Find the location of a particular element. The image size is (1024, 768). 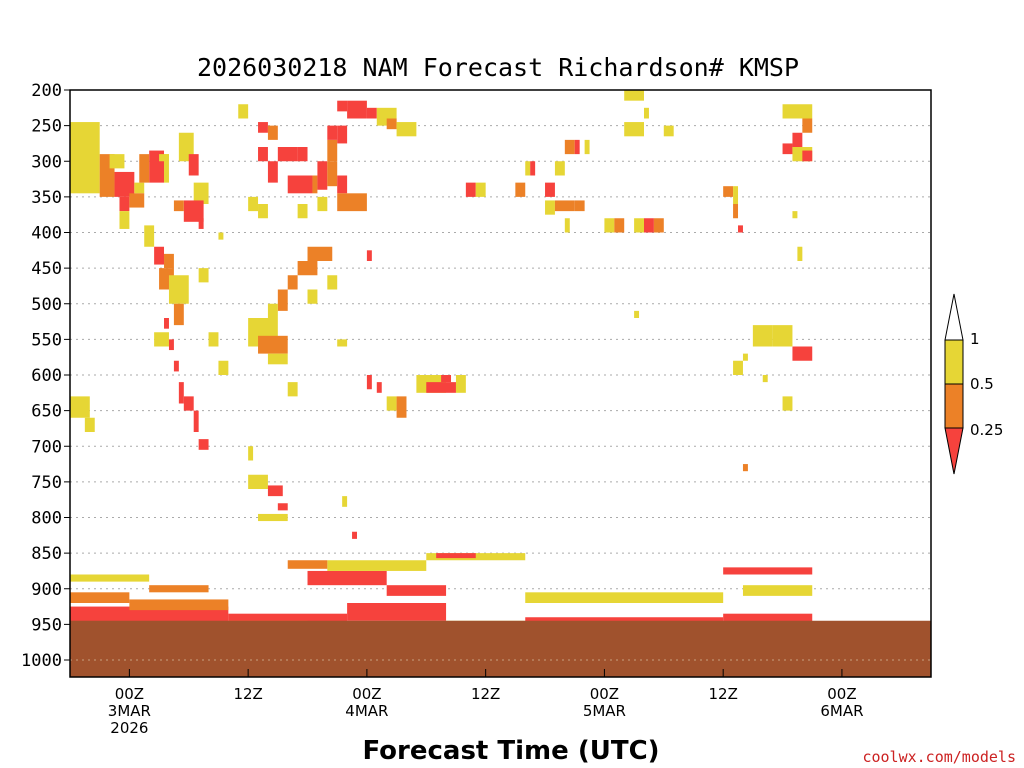

y-tick-label: 200 is located at coordinates (46, 91).